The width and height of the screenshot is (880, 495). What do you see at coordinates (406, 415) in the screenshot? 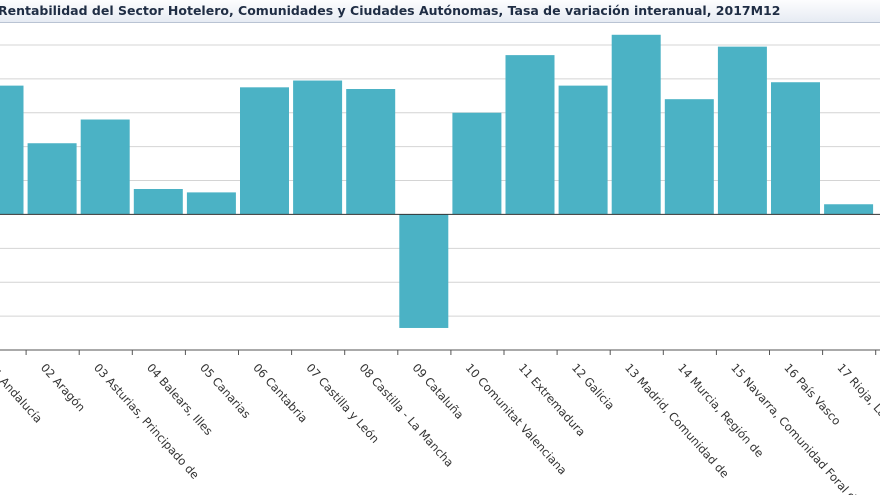
I see `x-tick-label: 08 Castilla - La Mancha` at bounding box center [406, 415].